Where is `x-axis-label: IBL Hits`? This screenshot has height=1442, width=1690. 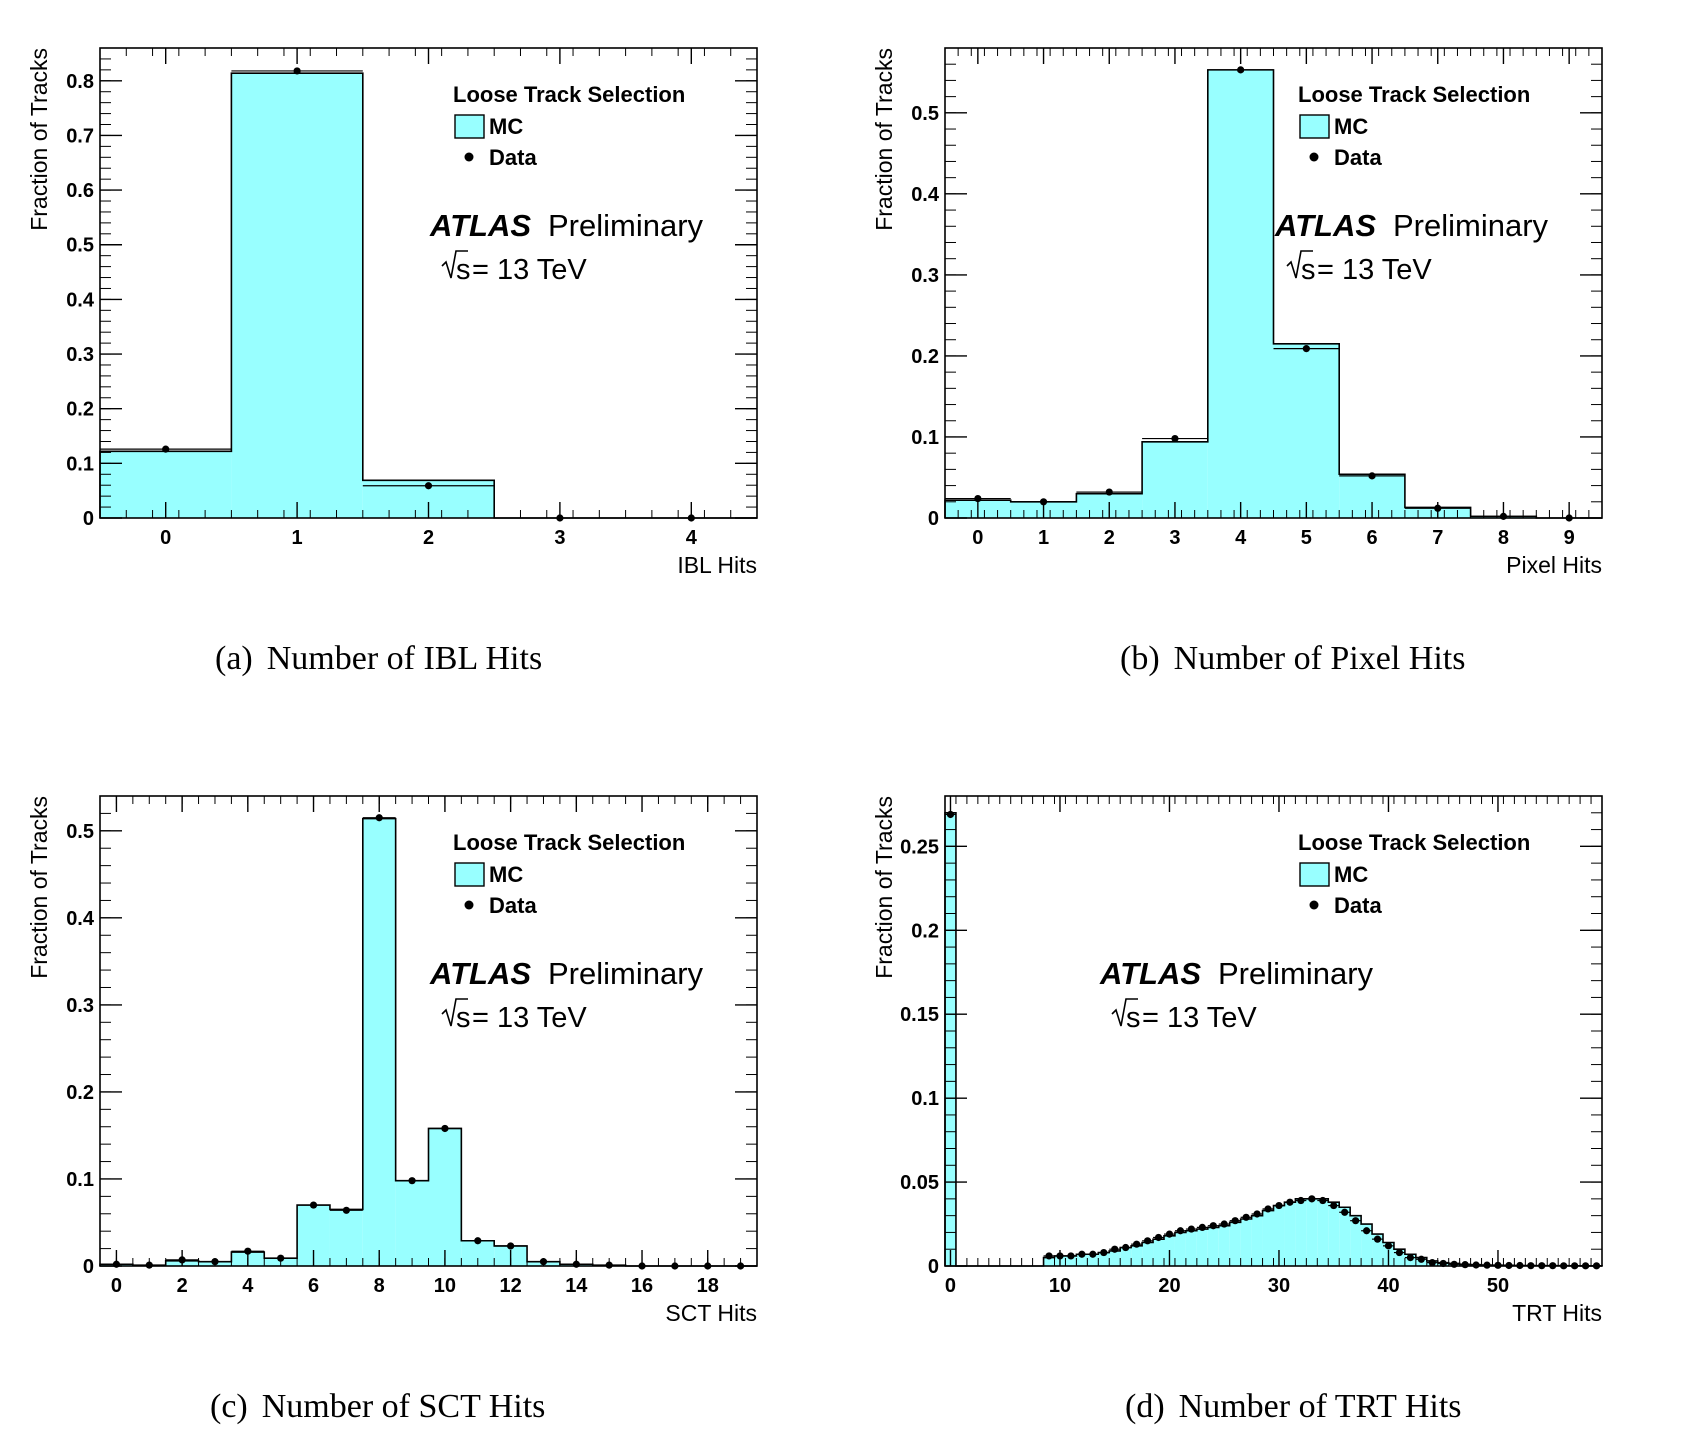
x-axis-label: IBL Hits is located at coordinates (717, 565).